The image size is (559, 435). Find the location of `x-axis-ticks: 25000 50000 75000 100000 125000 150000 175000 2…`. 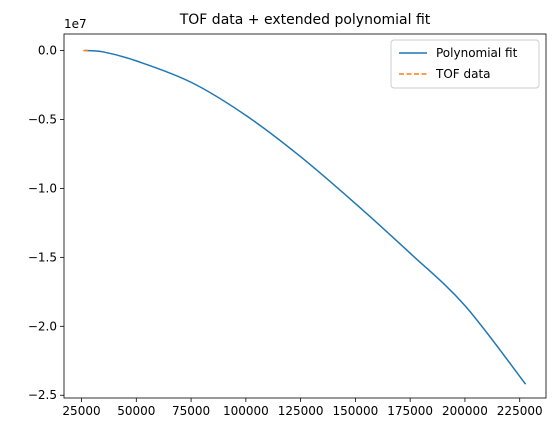

x-axis-ticks: 25000 50000 75000 100000 125000 150000 175000 2… is located at coordinates (302, 408).